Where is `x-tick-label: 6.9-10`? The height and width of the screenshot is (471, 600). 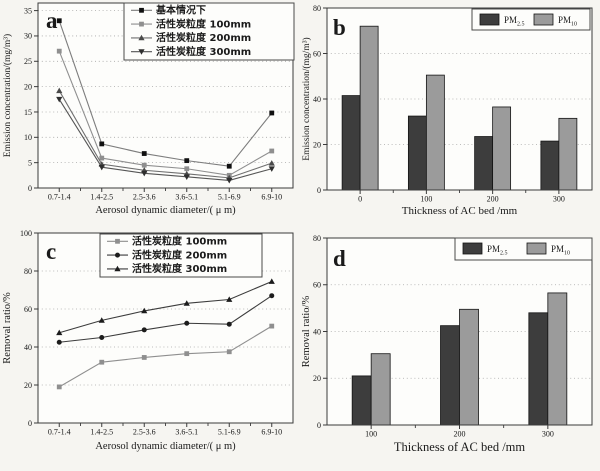
x-tick-label: 6.9-10 is located at coordinates (271, 432).